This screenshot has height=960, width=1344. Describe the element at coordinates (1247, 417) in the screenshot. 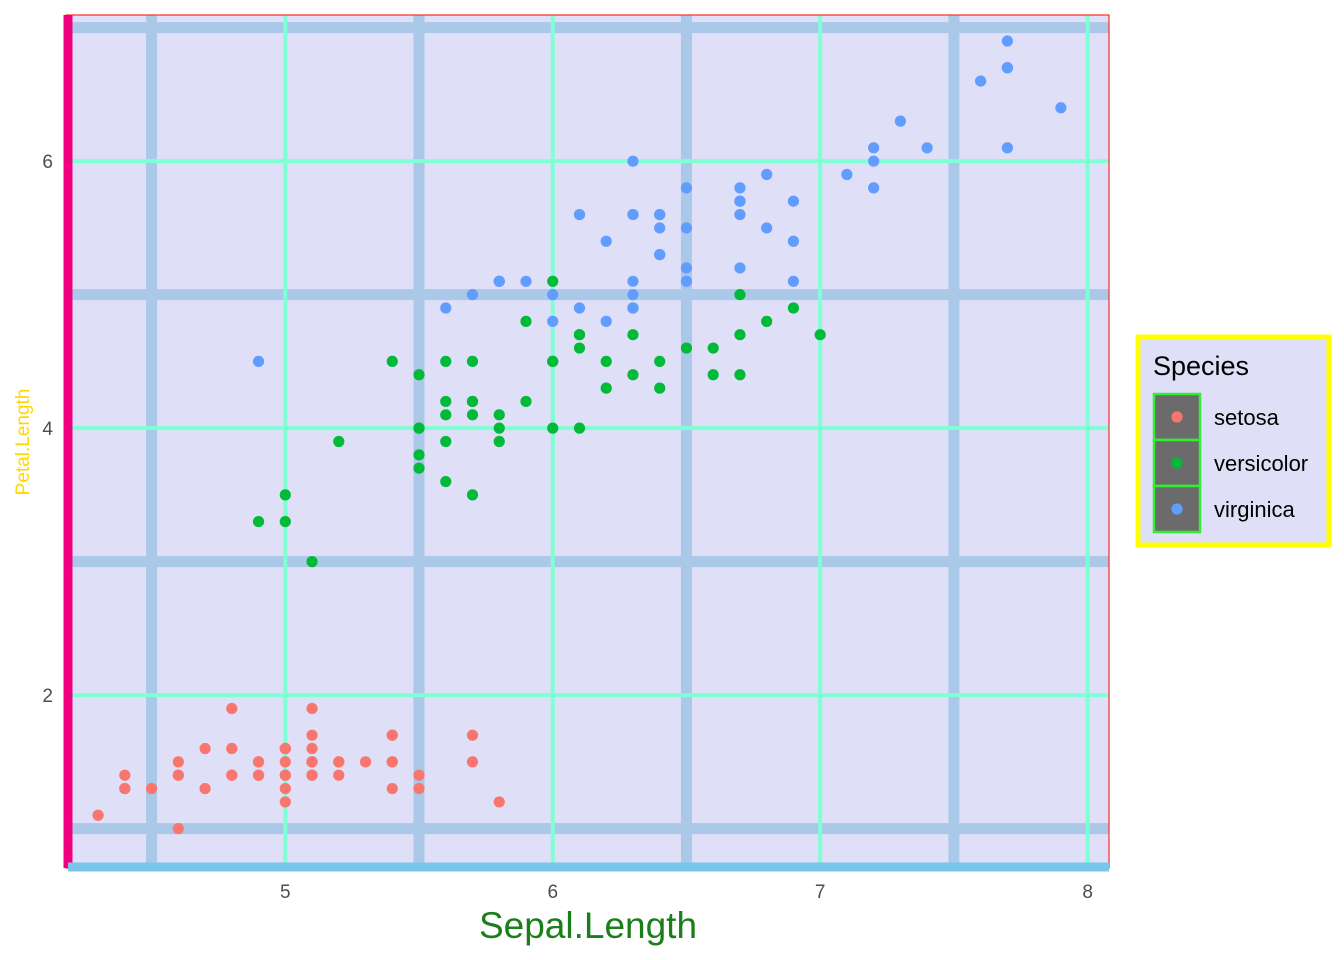

I see `legend-label-setosa: setosa` at that location.